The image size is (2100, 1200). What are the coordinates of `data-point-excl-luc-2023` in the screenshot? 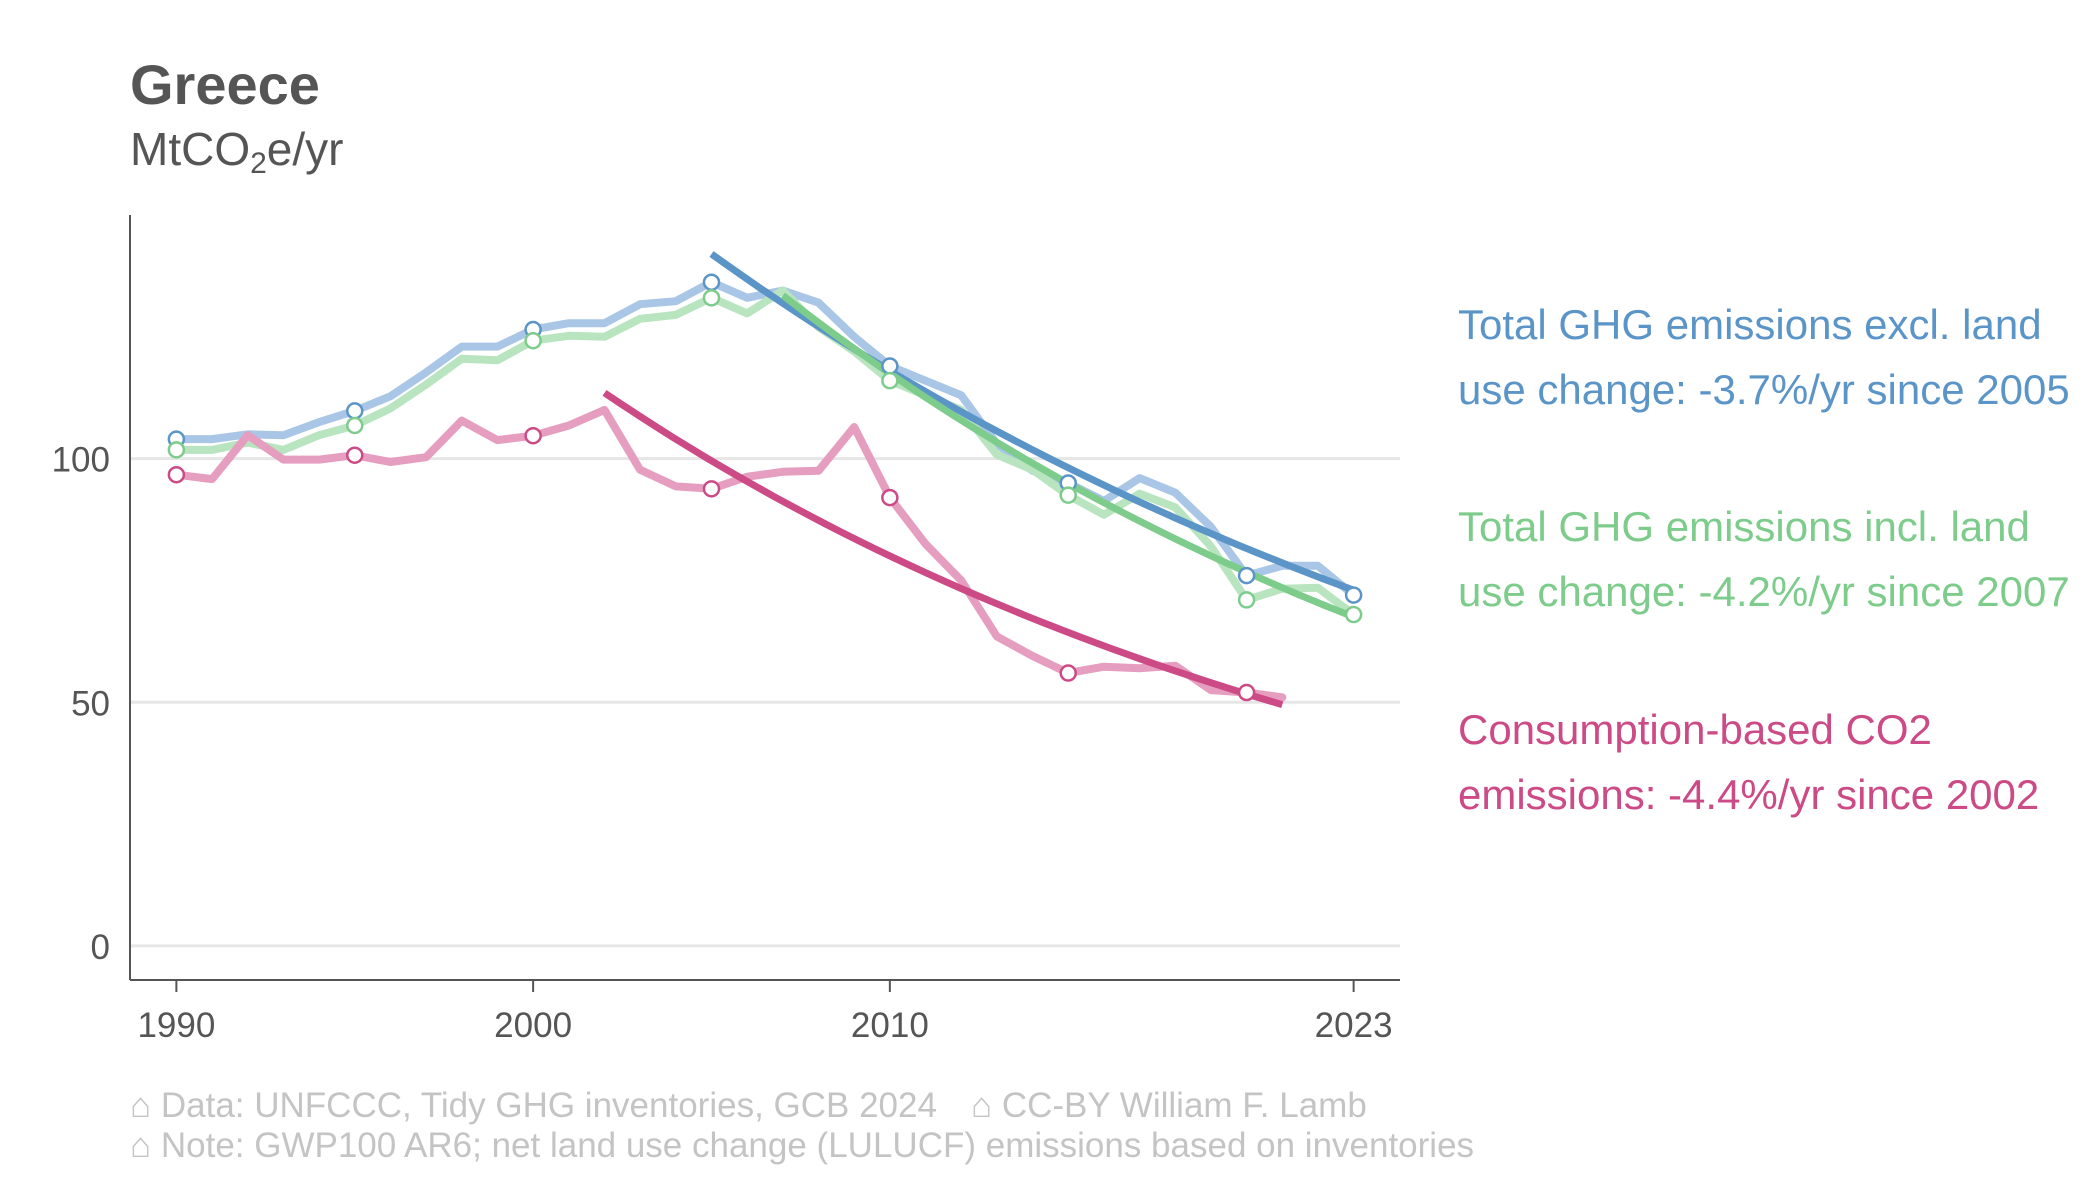 It's located at (1353, 595).